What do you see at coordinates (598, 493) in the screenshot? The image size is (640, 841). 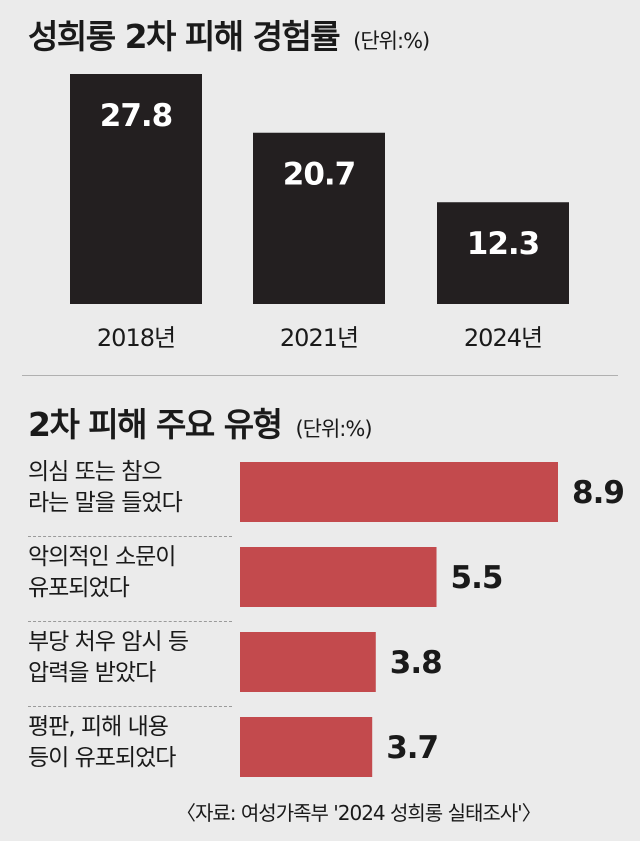 I see `chart2-value-label-0: 8.9` at bounding box center [598, 493].